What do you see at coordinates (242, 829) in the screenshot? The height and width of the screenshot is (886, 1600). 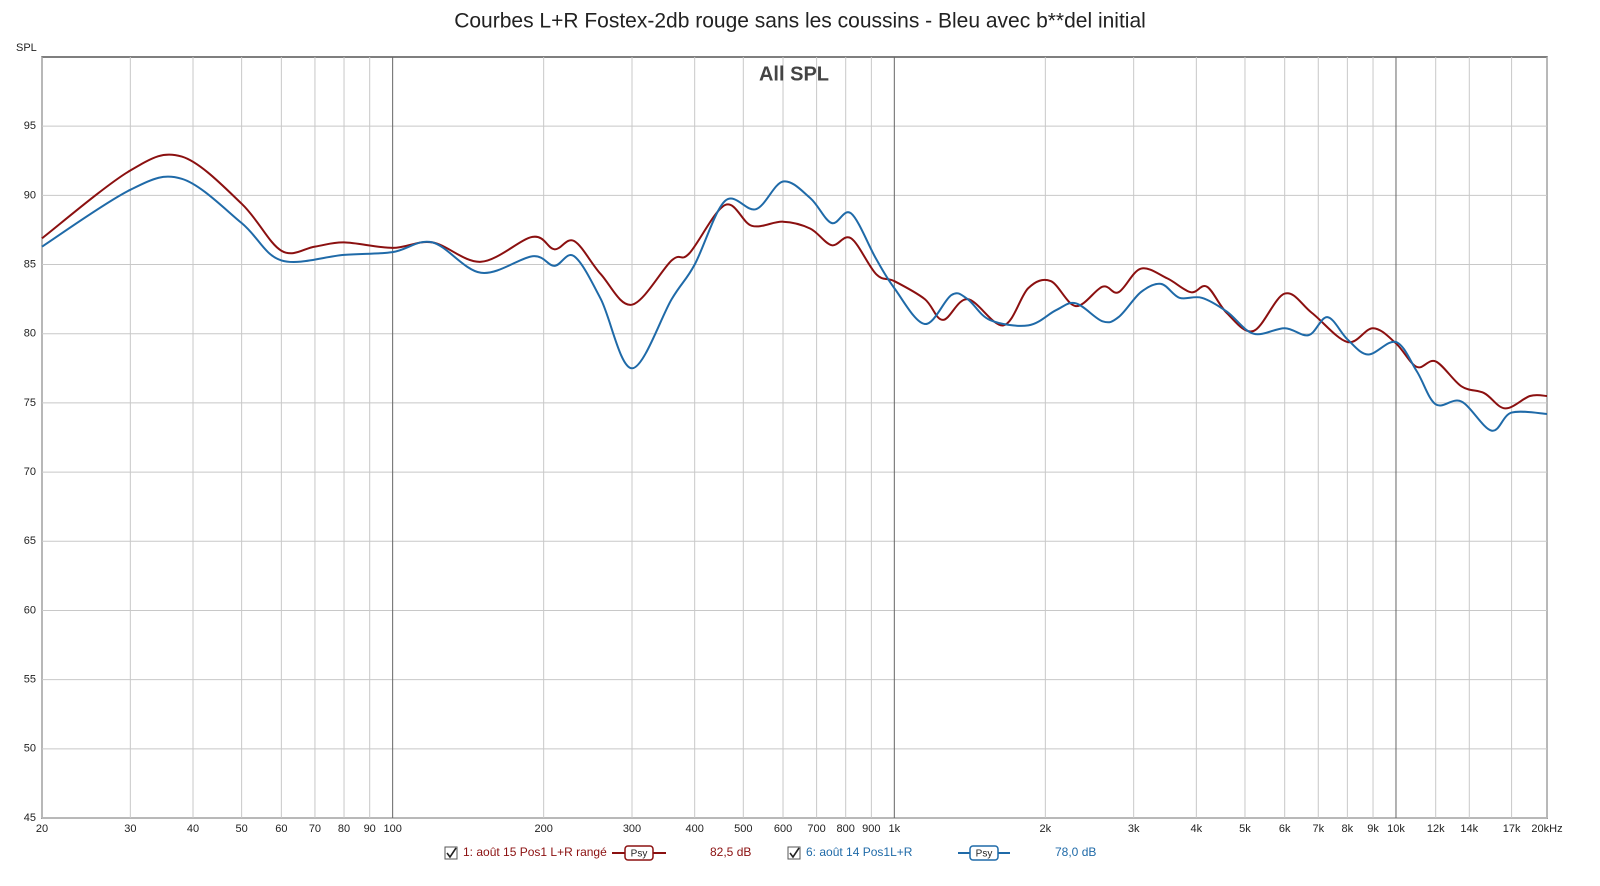 I see `x-tick-label: 50` at bounding box center [242, 829].